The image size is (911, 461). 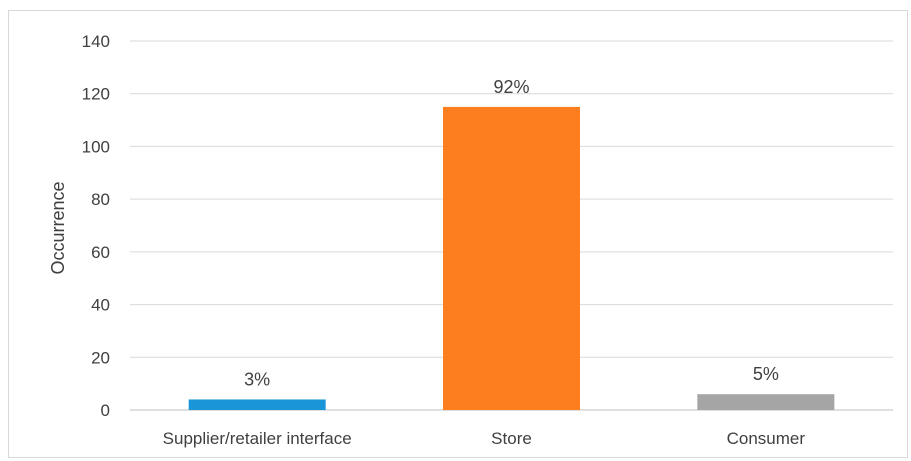 I want to click on y-tick-label: 60, so click(x=100, y=252).